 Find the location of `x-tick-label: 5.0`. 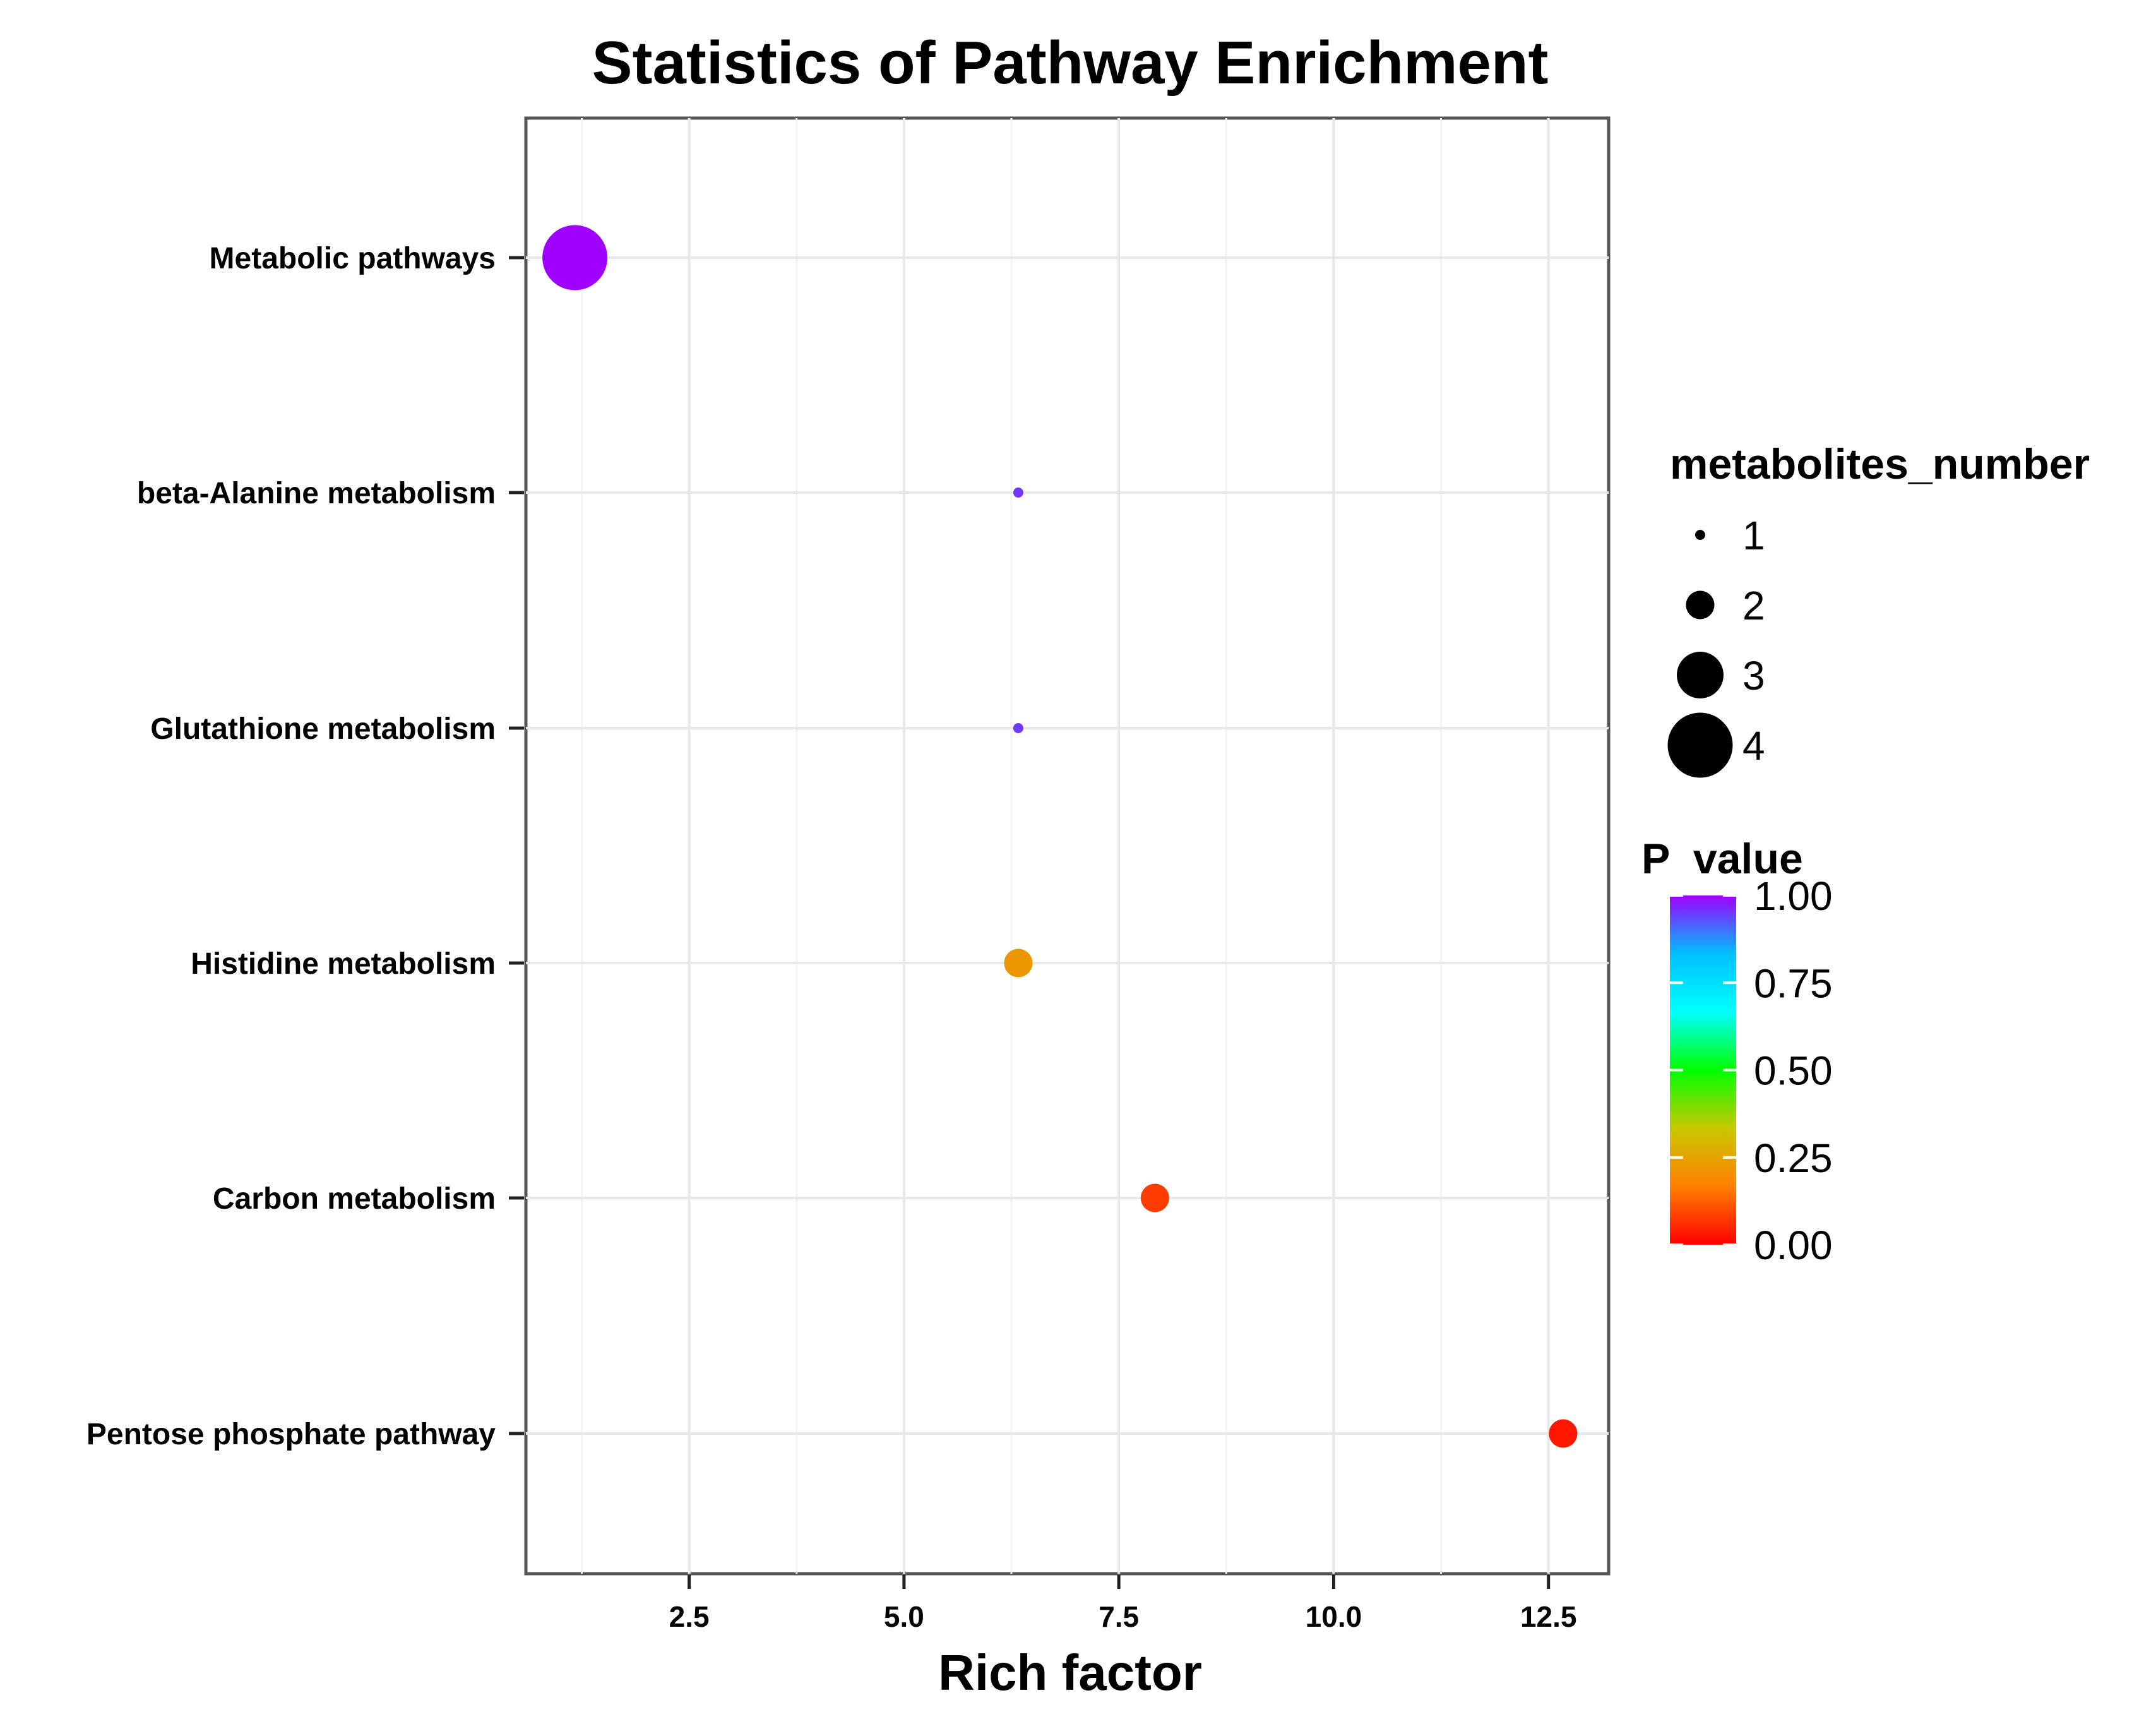

x-tick-label: 5.0 is located at coordinates (904, 1616).